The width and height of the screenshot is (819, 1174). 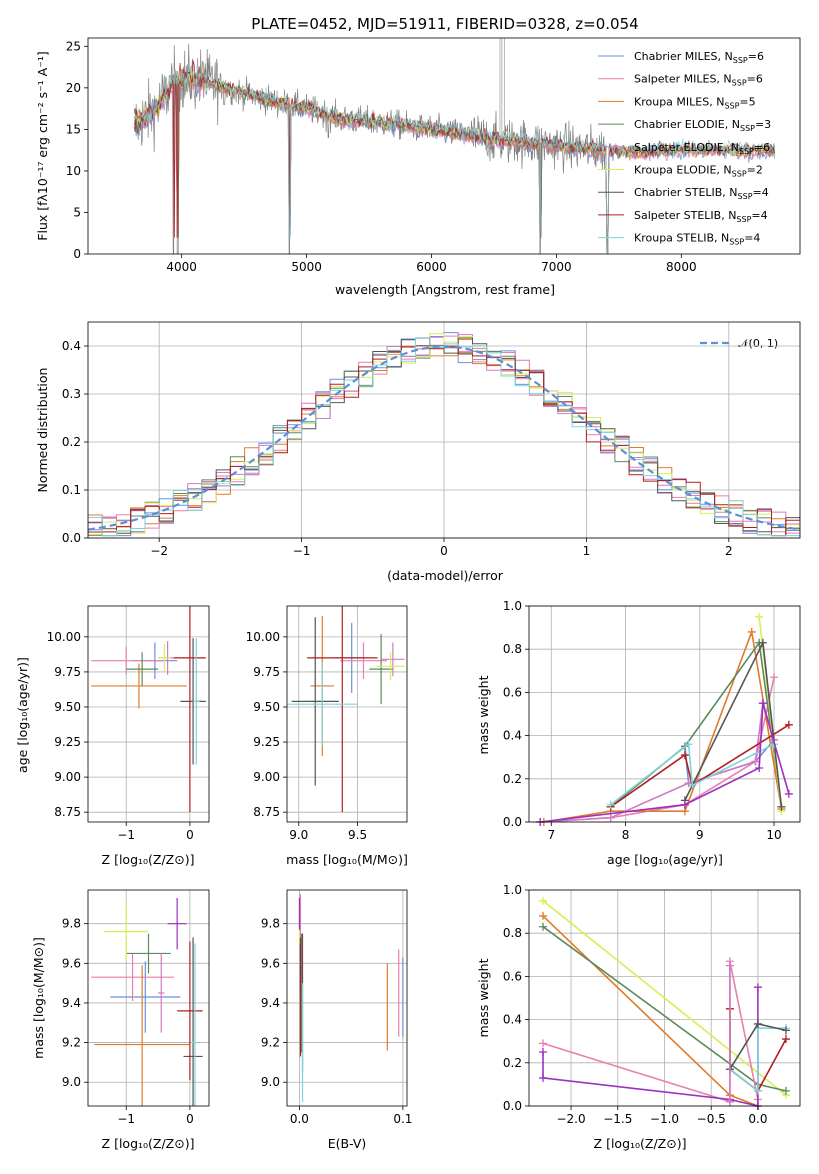 I want to click on legend-entry: Salpeter STELIB, NSSP=4, so click(x=701, y=216).